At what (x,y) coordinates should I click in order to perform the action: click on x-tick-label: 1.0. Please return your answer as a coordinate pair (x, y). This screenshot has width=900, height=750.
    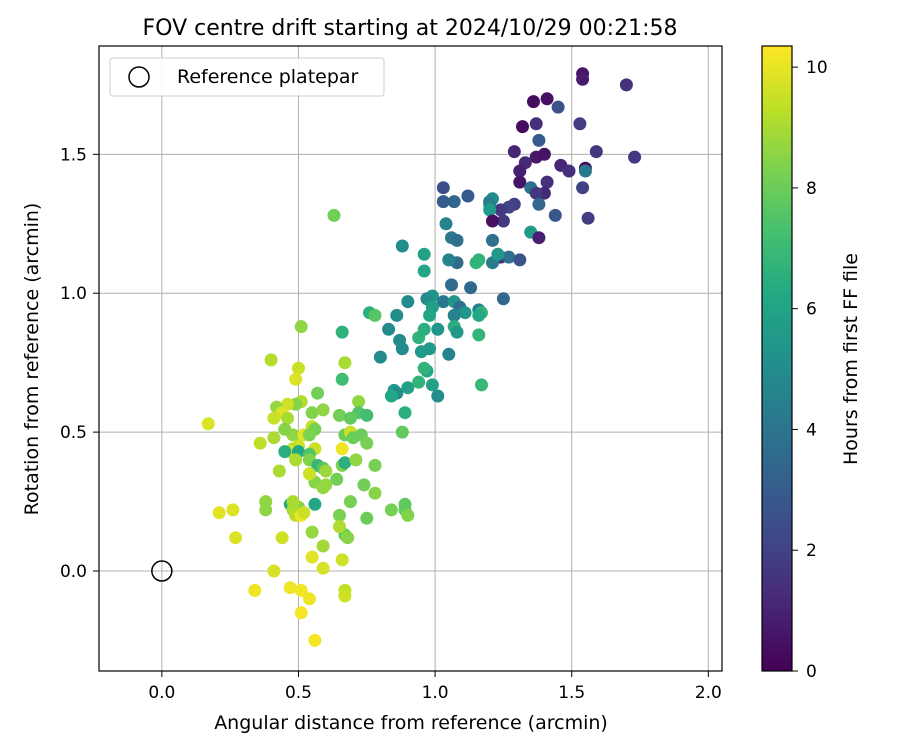
    Looking at the image, I should click on (435, 693).